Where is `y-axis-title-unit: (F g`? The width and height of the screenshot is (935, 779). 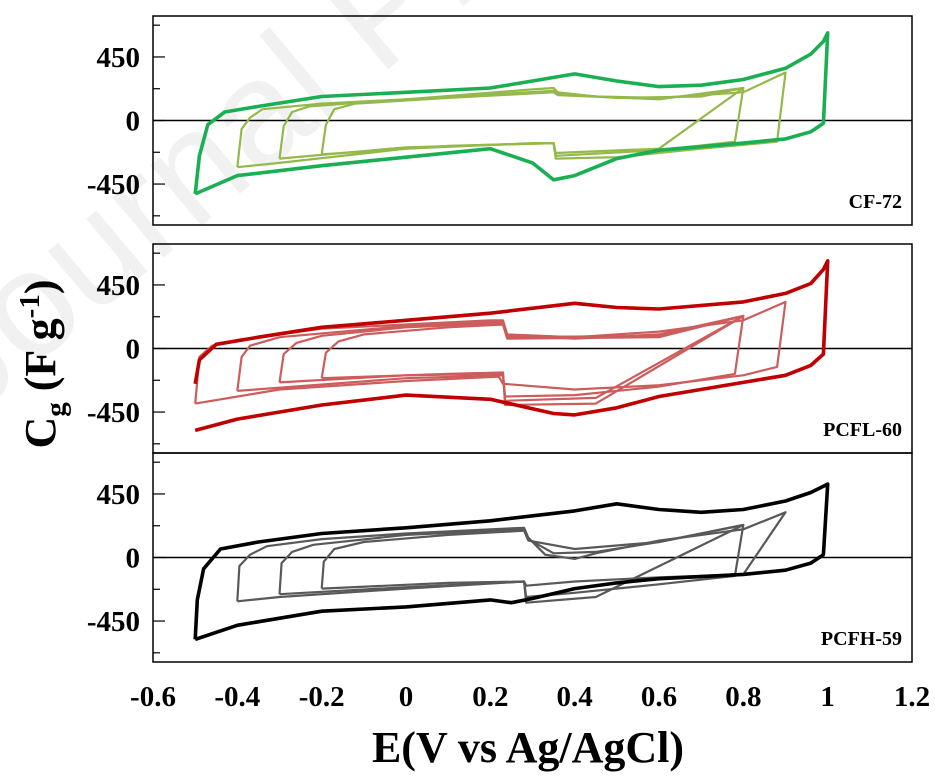
y-axis-title-unit: (F g is located at coordinates (40, 360).